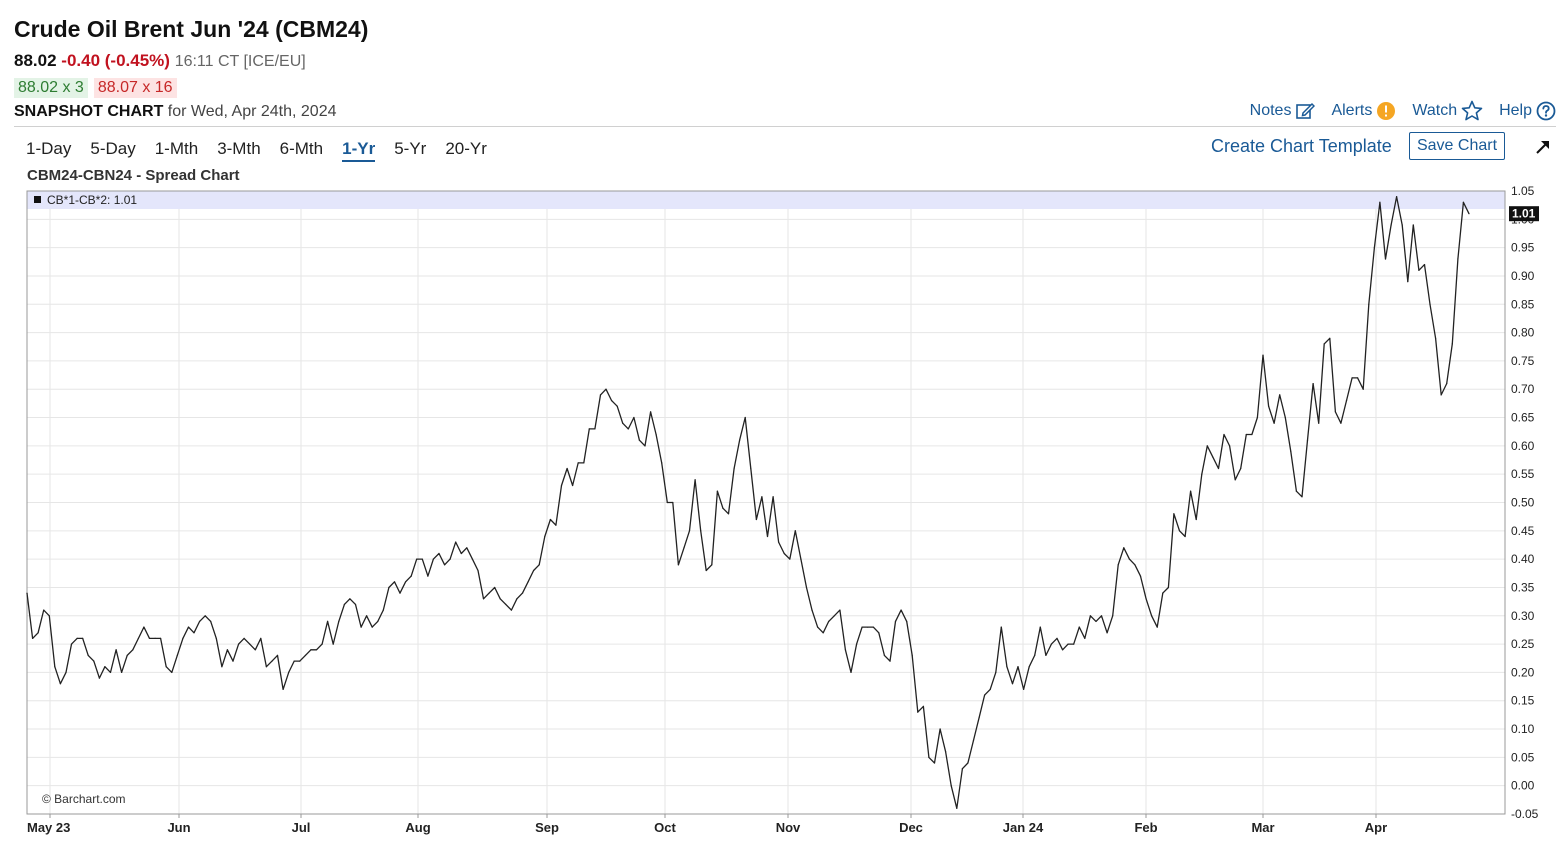 Image resolution: width=1560 pixels, height=849 pixels. What do you see at coordinates (1306, 110) in the screenshot?
I see `edit-icon` at bounding box center [1306, 110].